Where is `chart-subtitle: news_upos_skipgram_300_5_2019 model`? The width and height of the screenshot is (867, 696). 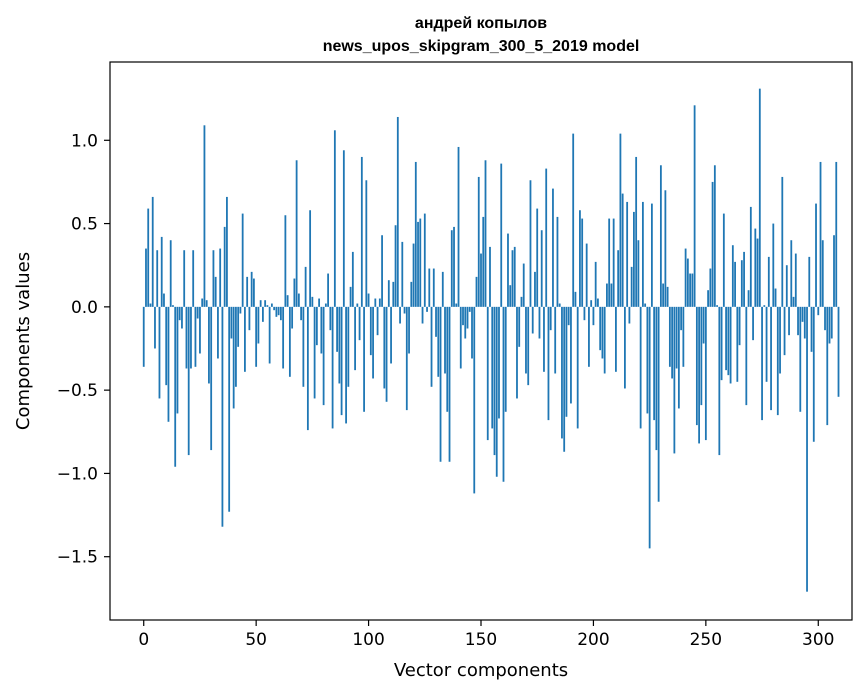 chart-subtitle: news_upos_skipgram_300_5_2019 model is located at coordinates (481, 46).